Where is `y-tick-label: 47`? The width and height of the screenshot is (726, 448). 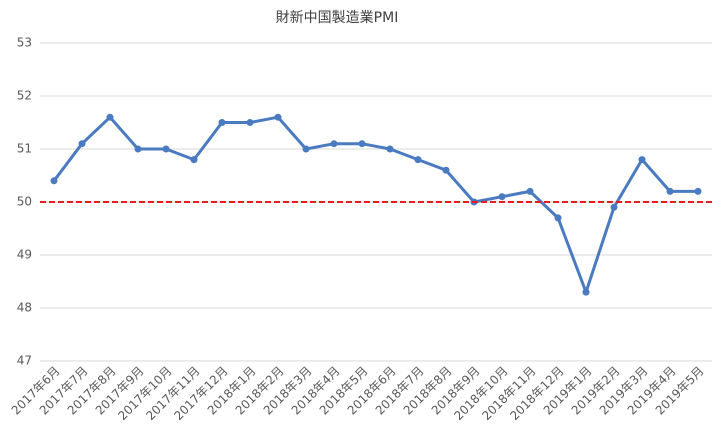 y-tick-label: 47 is located at coordinates (24, 361).